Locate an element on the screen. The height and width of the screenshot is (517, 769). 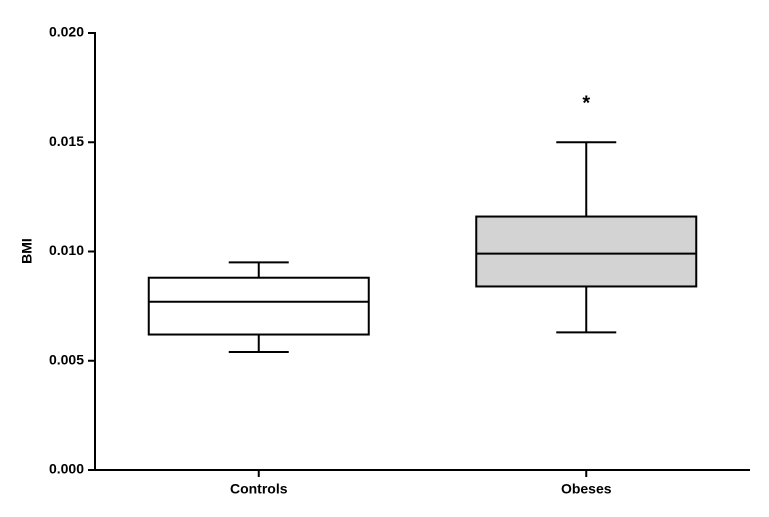
x-tick-label: Obeses is located at coordinates (586, 489).